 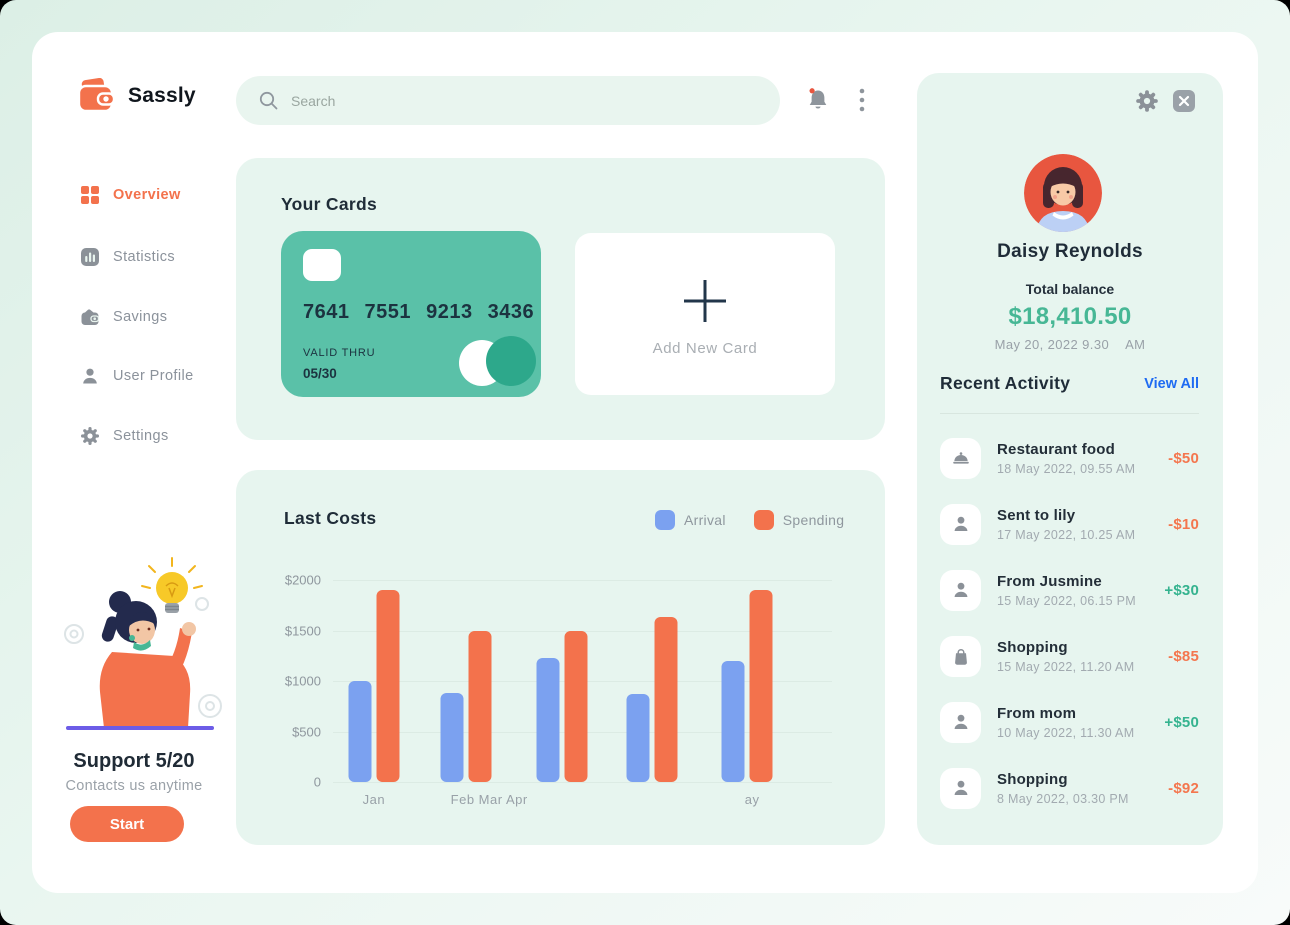 I want to click on legend-entry-arrival: Arrival, so click(x=690, y=520).